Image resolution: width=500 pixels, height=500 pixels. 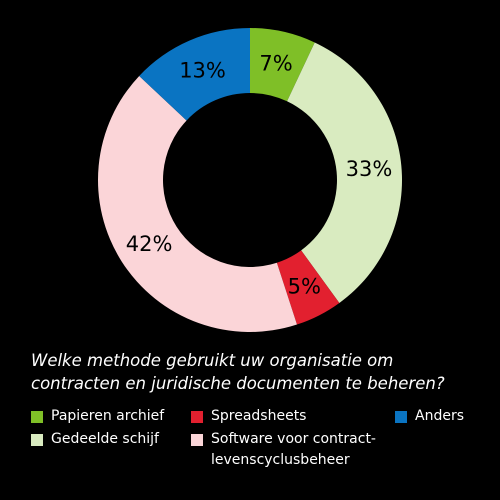 What do you see at coordinates (275, 63) in the screenshot?
I see `slice-label-papieren-archief: 7%` at bounding box center [275, 63].